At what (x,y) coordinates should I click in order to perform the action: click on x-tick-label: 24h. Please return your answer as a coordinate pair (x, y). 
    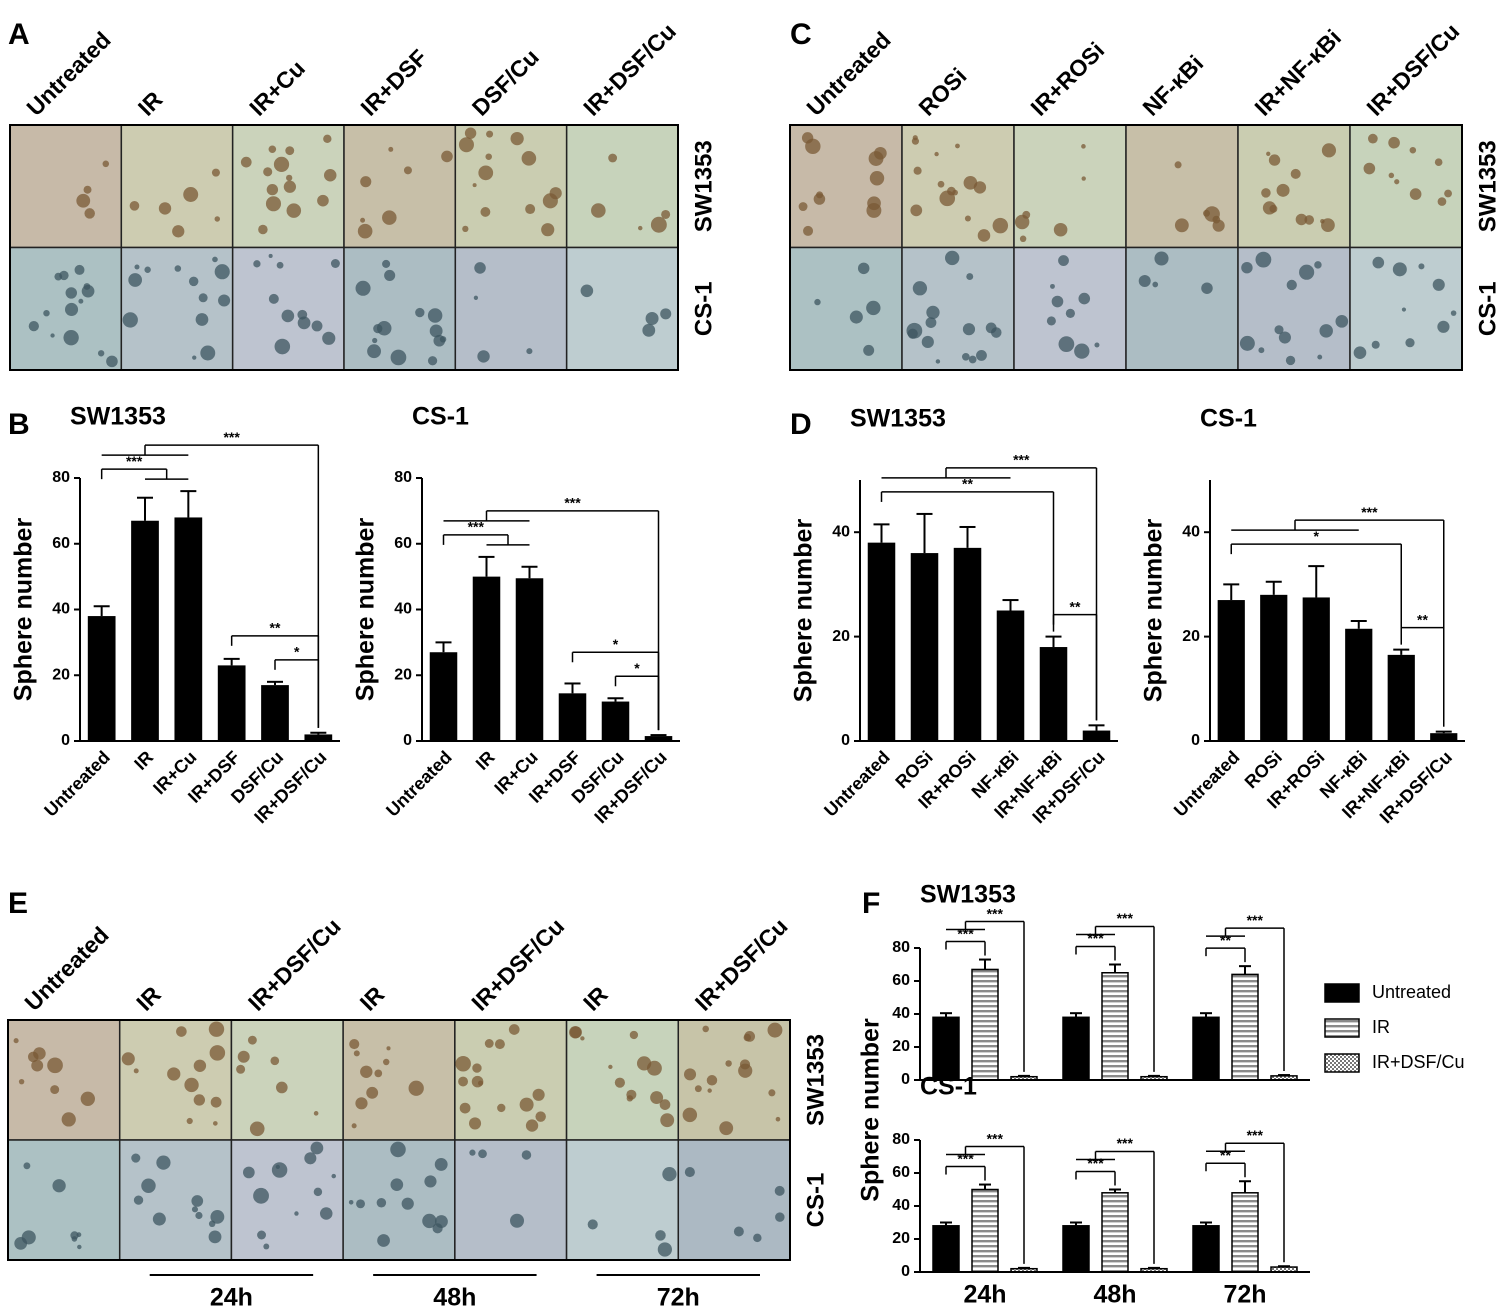
    Looking at the image, I should click on (984, 1295).